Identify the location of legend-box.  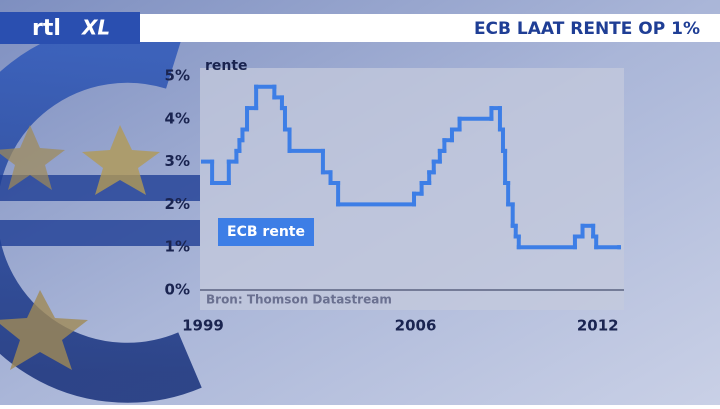
(266, 232).